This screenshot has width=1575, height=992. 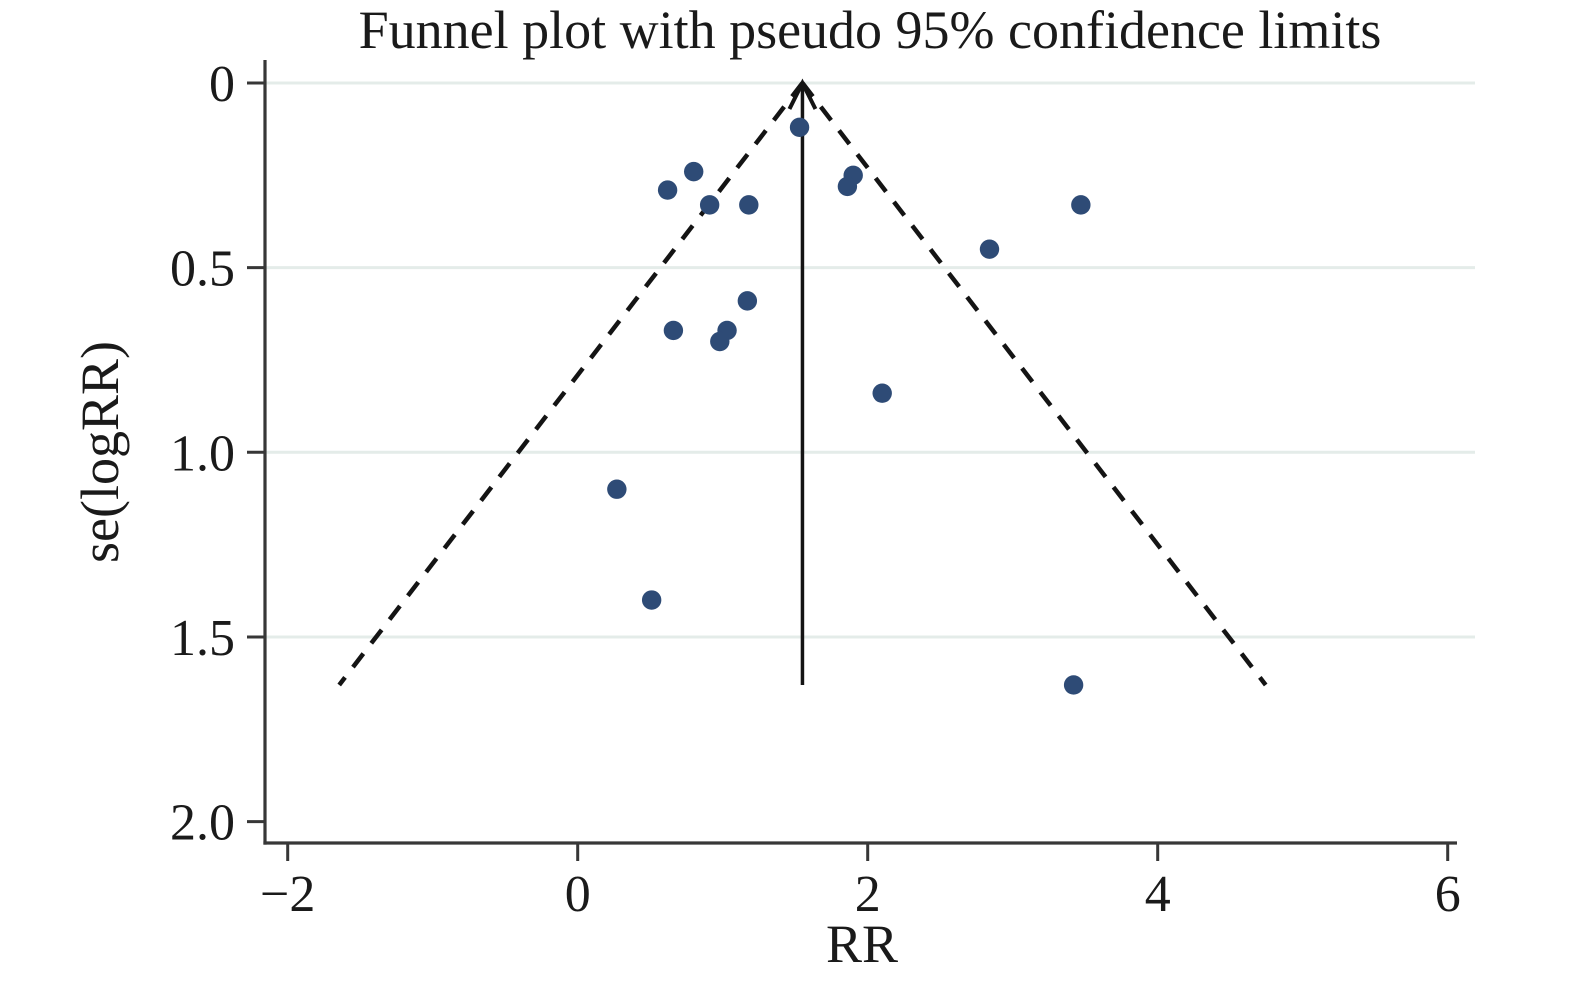 What do you see at coordinates (1158, 894) in the screenshot?
I see `x-tick-label: 4` at bounding box center [1158, 894].